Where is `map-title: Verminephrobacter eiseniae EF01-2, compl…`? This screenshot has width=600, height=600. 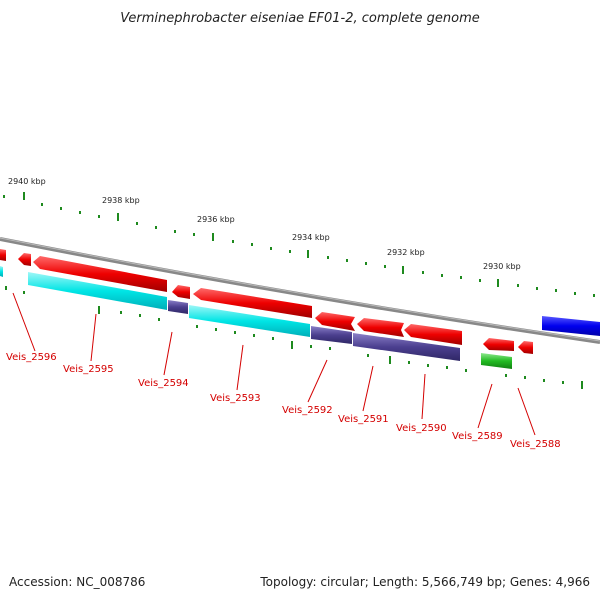
map-title: Verminephrobacter eiseniae EF01-2, compl… is located at coordinates (299, 18).